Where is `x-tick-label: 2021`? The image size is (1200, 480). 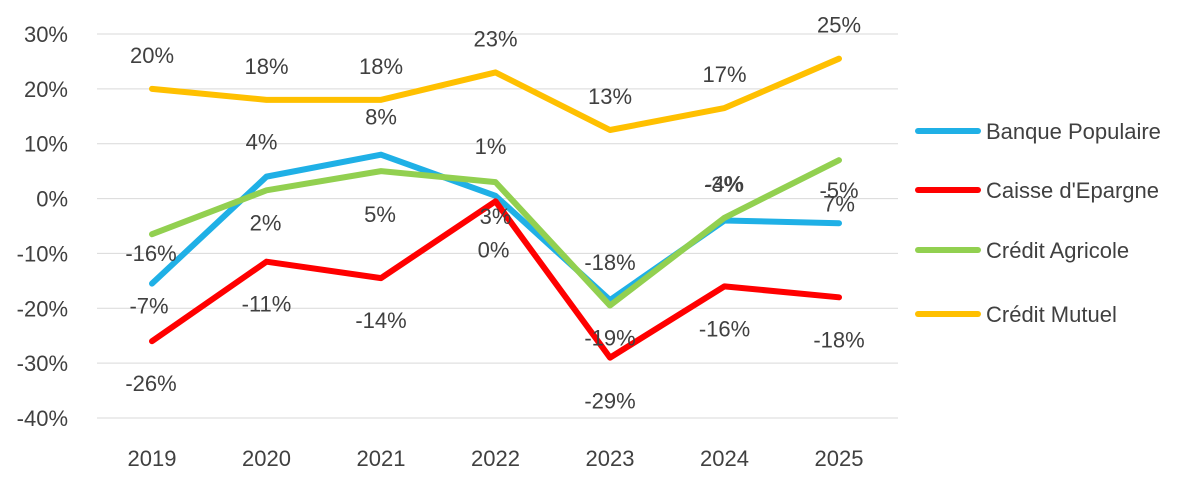 x-tick-label: 2021 is located at coordinates (381, 458).